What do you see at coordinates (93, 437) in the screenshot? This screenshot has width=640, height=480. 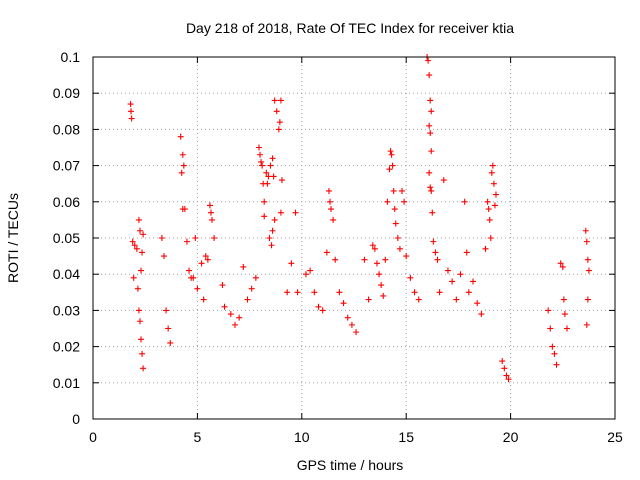 I see `x-tick-label: 0` at bounding box center [93, 437].